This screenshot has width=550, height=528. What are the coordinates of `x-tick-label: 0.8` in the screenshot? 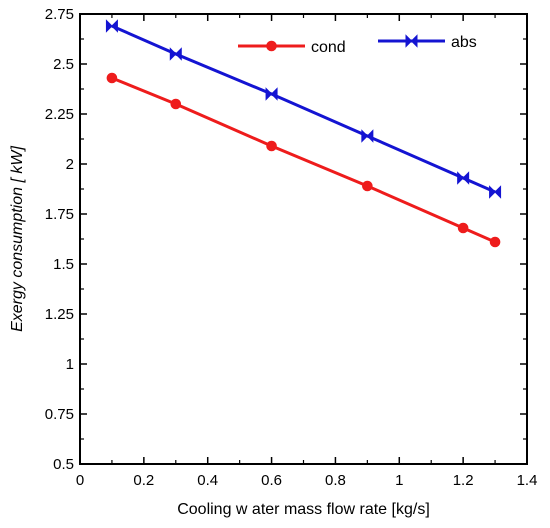 It's located at (335, 480).